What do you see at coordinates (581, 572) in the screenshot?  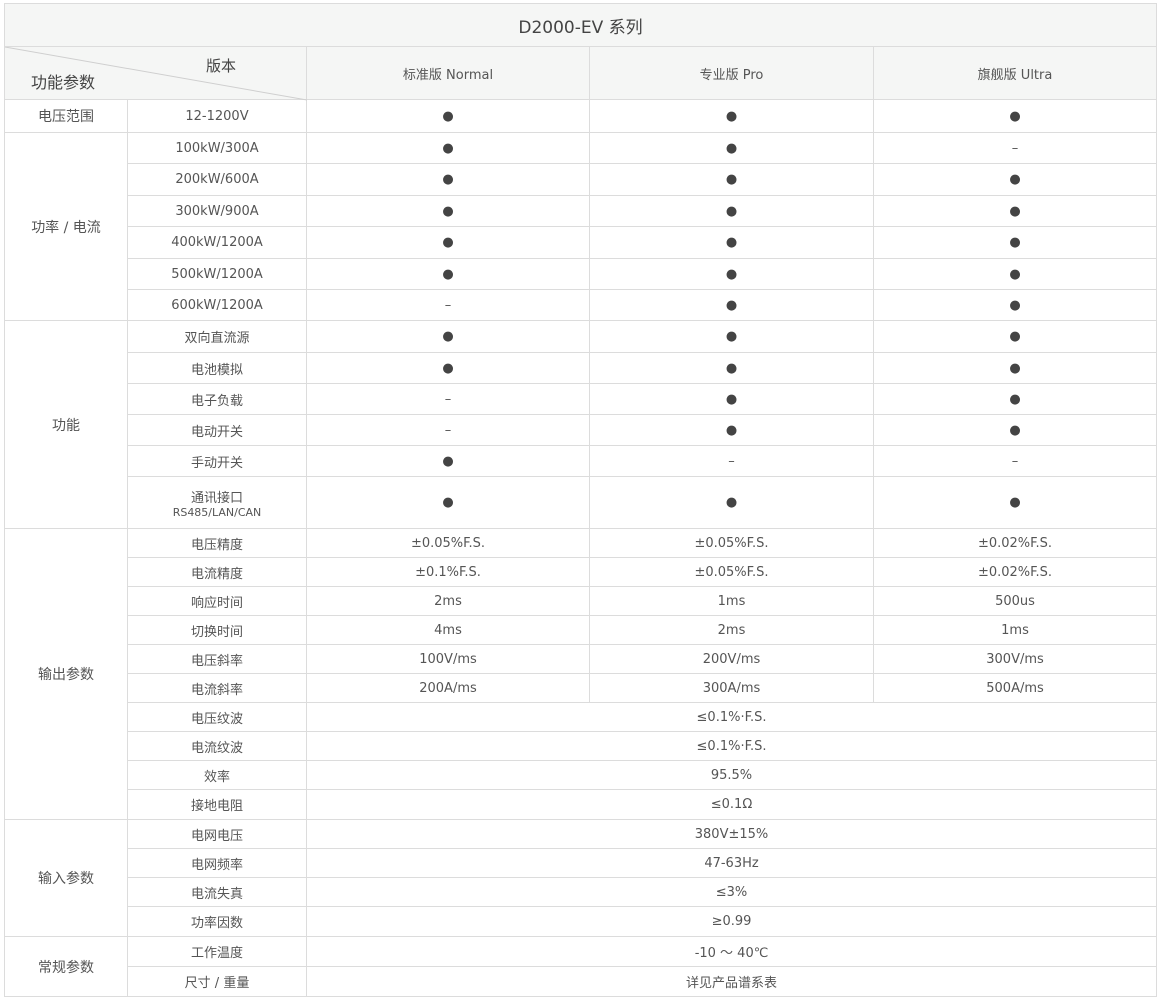 I see `table-row: 电流精度 ±0.1%F.S. ±0.05%F.S. ±0.02%F.S.` at bounding box center [581, 572].